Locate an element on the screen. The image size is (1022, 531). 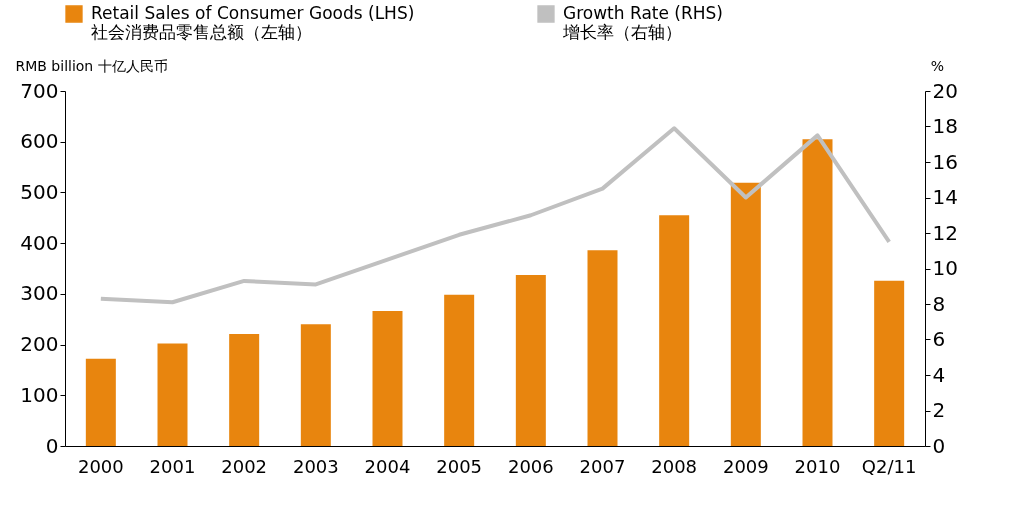
y2-tick-label: 20 is located at coordinates (945, 90).